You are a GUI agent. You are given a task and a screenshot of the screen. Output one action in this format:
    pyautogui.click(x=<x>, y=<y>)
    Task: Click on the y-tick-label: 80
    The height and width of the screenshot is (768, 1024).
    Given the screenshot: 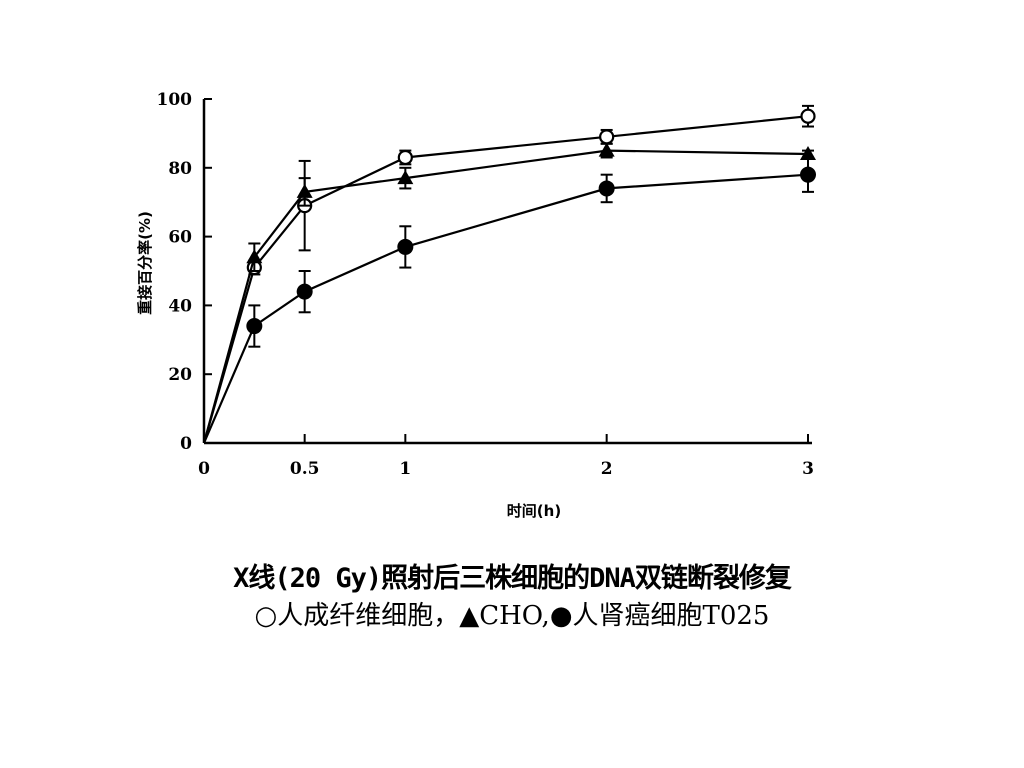 What is the action you would take?
    pyautogui.click(x=180, y=169)
    